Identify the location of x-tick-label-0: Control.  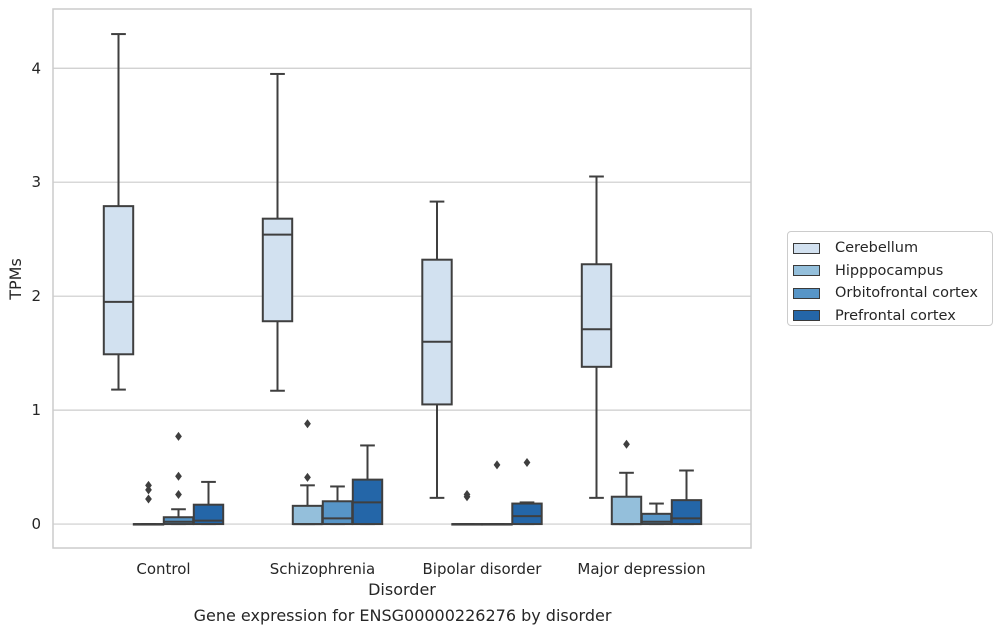
(163, 569).